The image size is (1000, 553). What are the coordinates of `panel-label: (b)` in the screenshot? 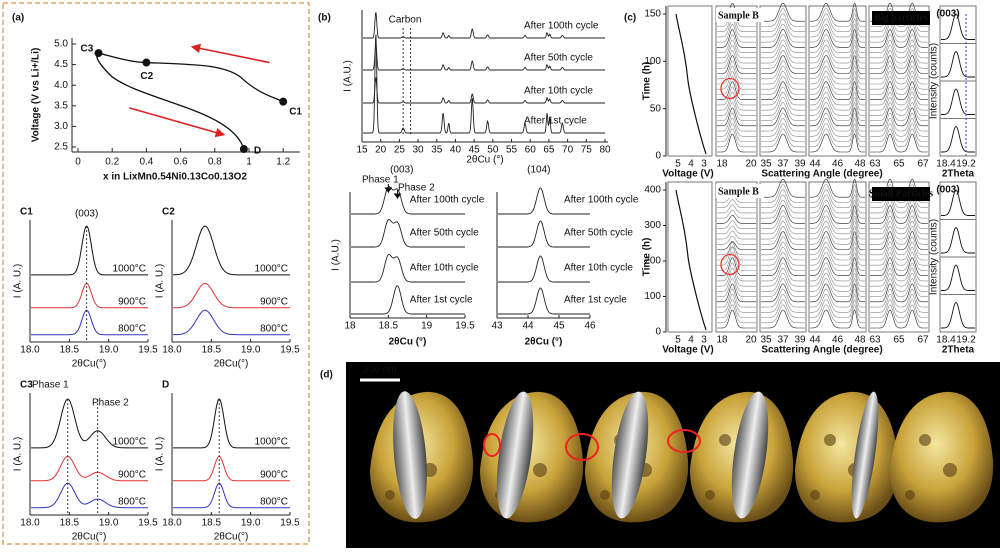 It's located at (324, 18).